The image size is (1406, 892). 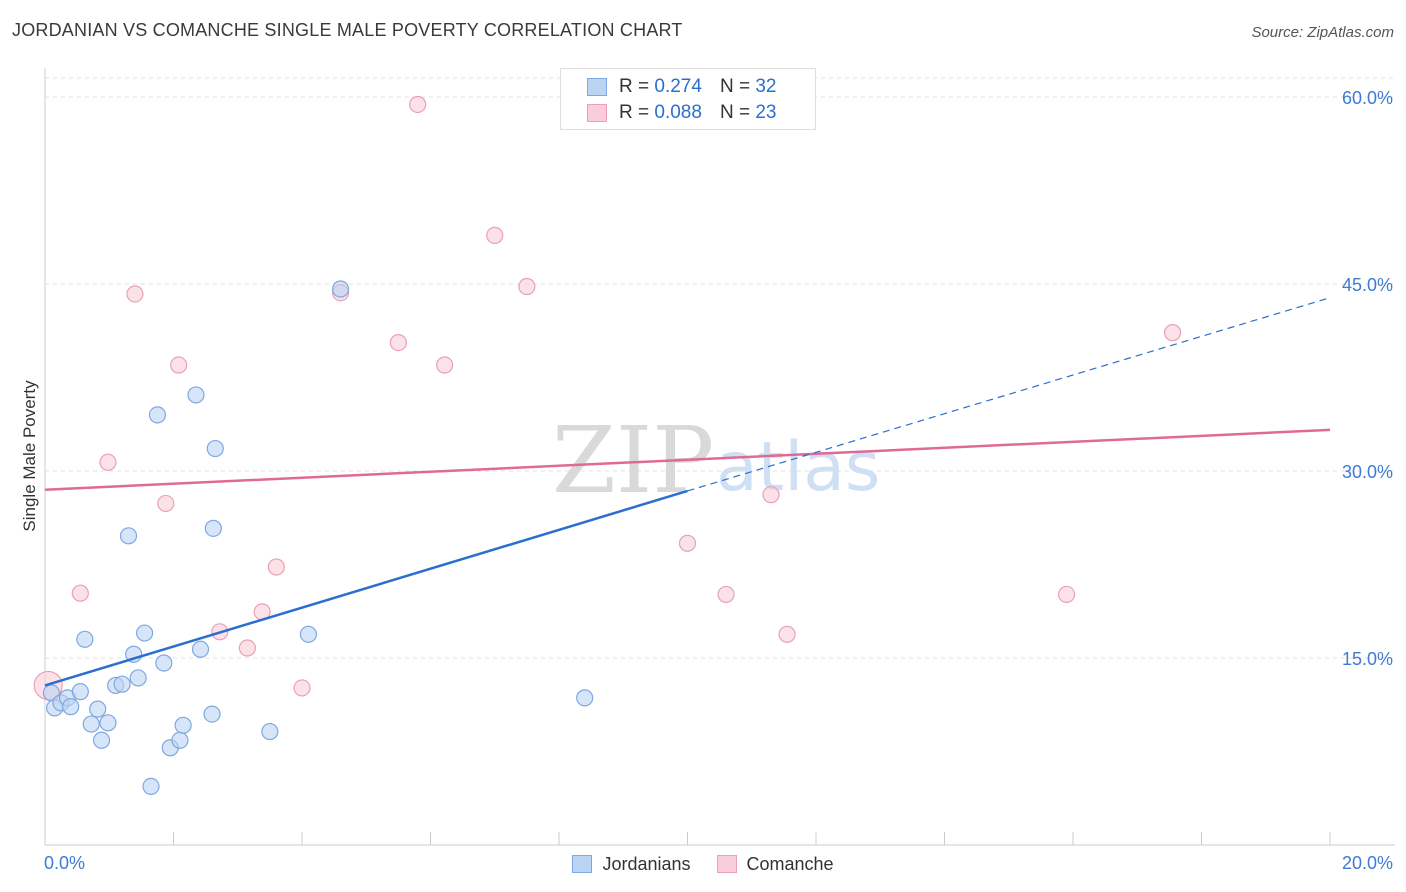 I want to click on comanche-swatch, so click(x=597, y=113).